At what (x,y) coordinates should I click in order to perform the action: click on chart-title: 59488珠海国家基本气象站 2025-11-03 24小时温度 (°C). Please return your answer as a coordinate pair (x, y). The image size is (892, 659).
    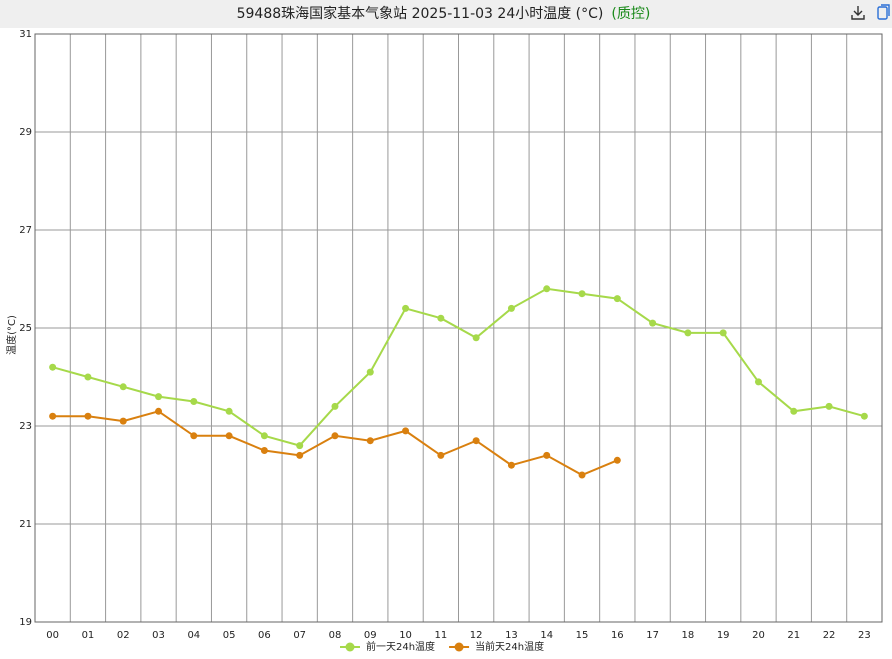
    Looking at the image, I should click on (420, 13).